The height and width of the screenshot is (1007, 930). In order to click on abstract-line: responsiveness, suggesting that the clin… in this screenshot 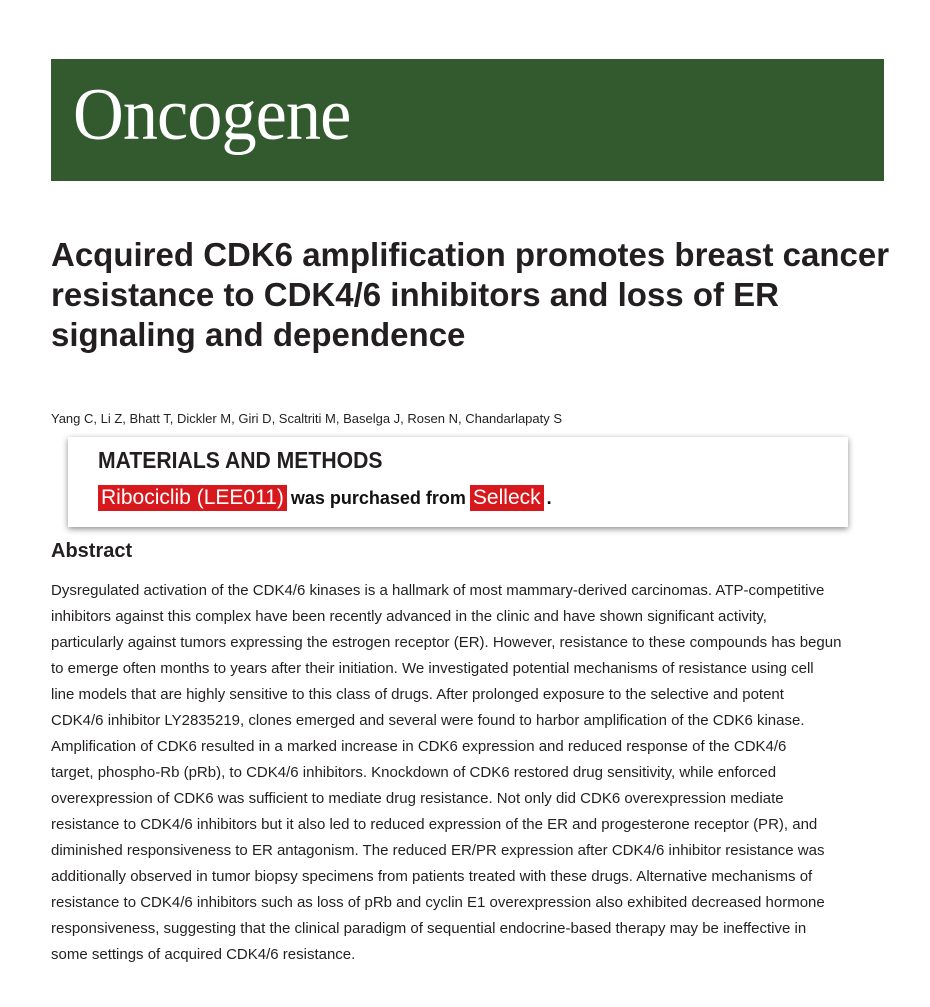, I will do `click(429, 928)`.